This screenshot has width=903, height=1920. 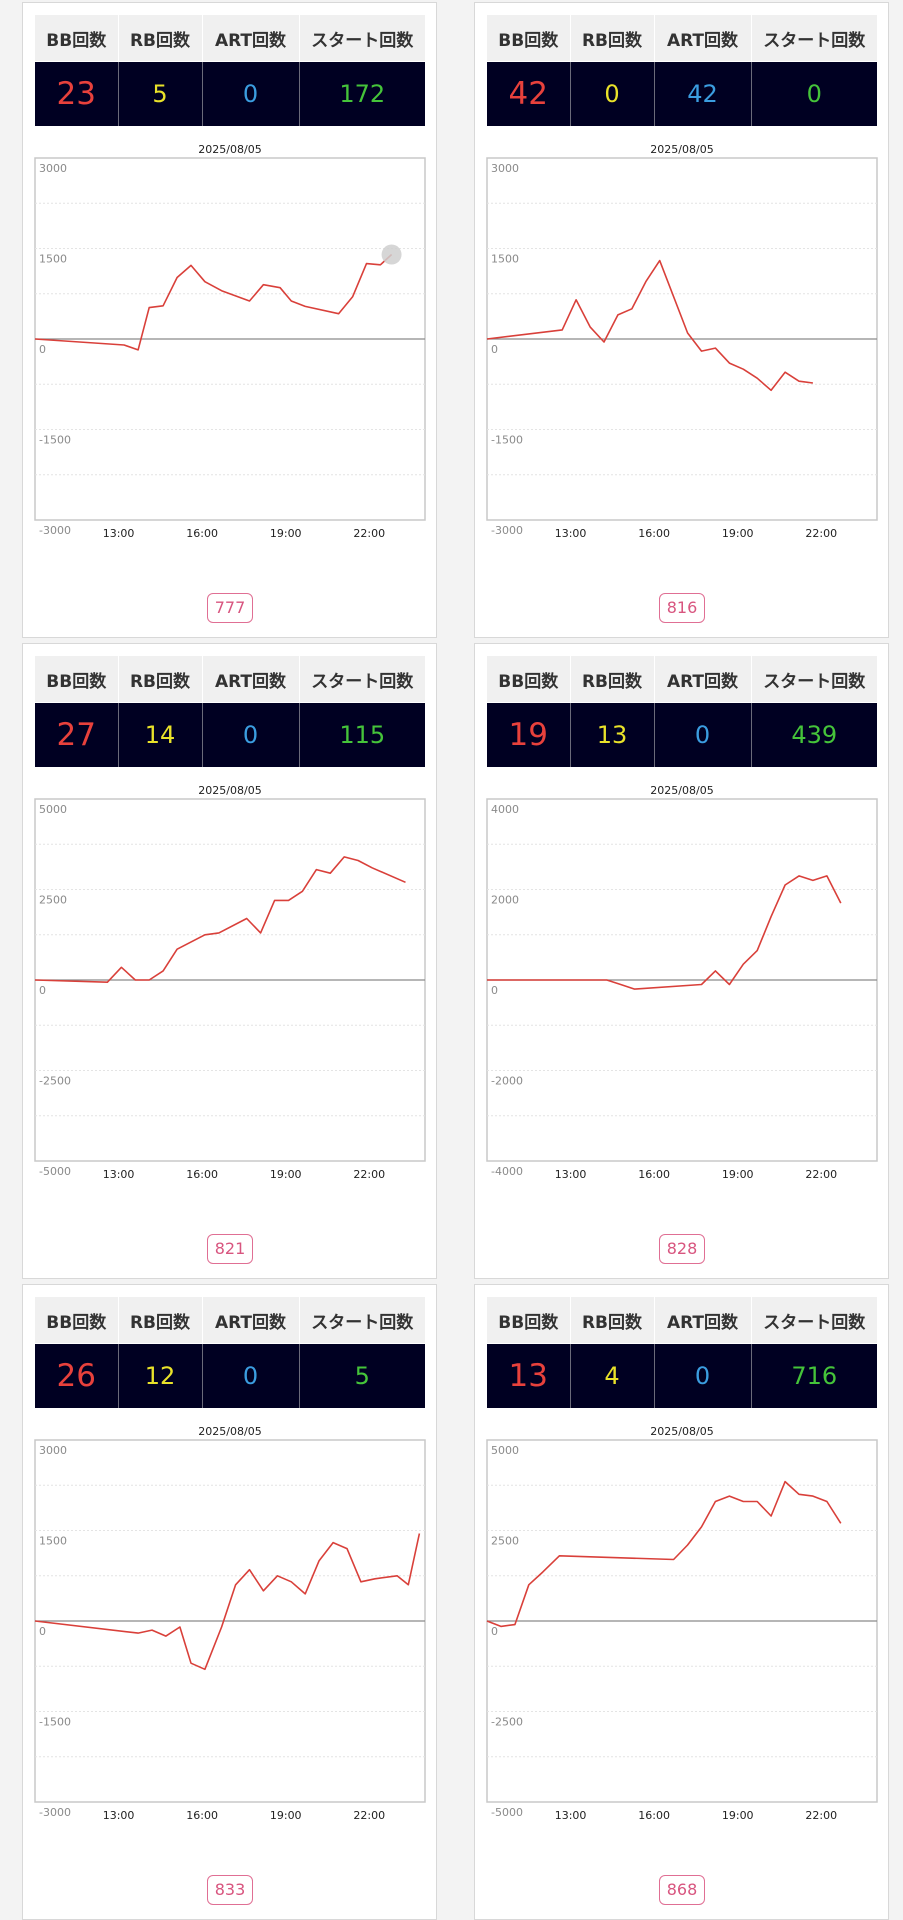 What do you see at coordinates (160, 93) in the screenshot?
I see `rb-count: 5` at bounding box center [160, 93].